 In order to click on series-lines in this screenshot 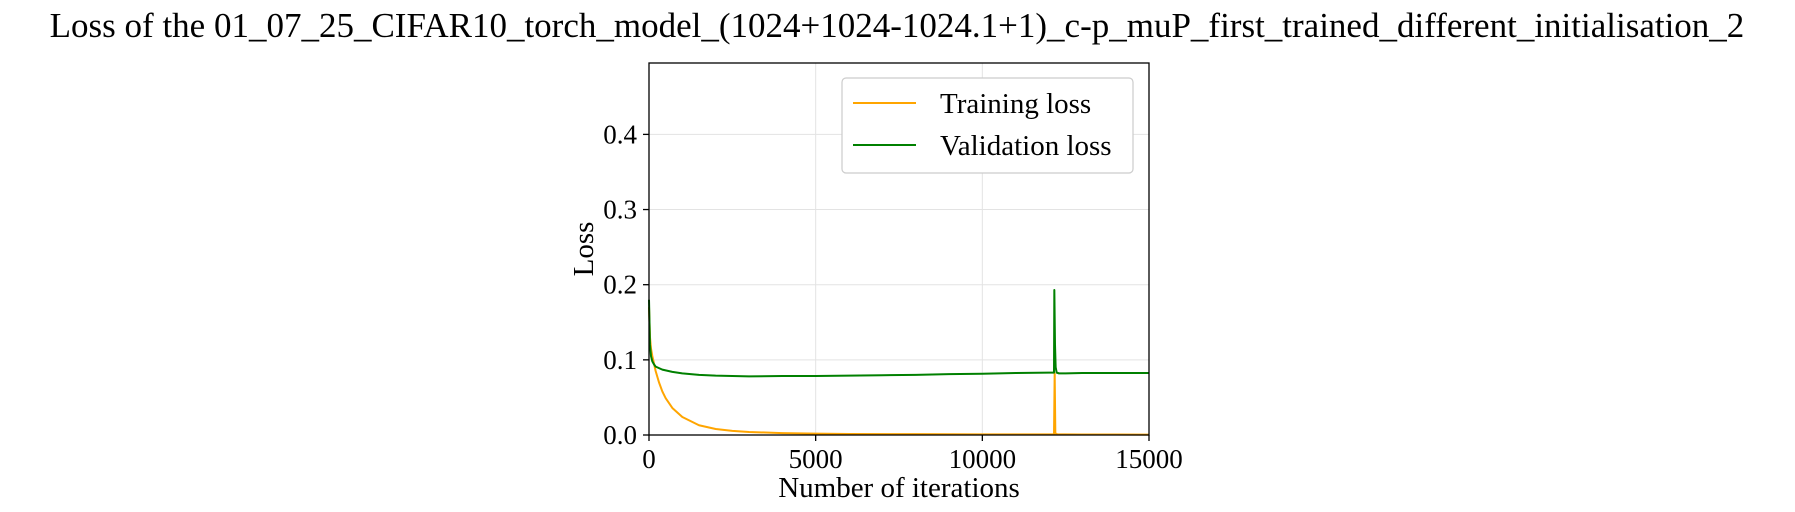, I will do `click(899, 362)`.